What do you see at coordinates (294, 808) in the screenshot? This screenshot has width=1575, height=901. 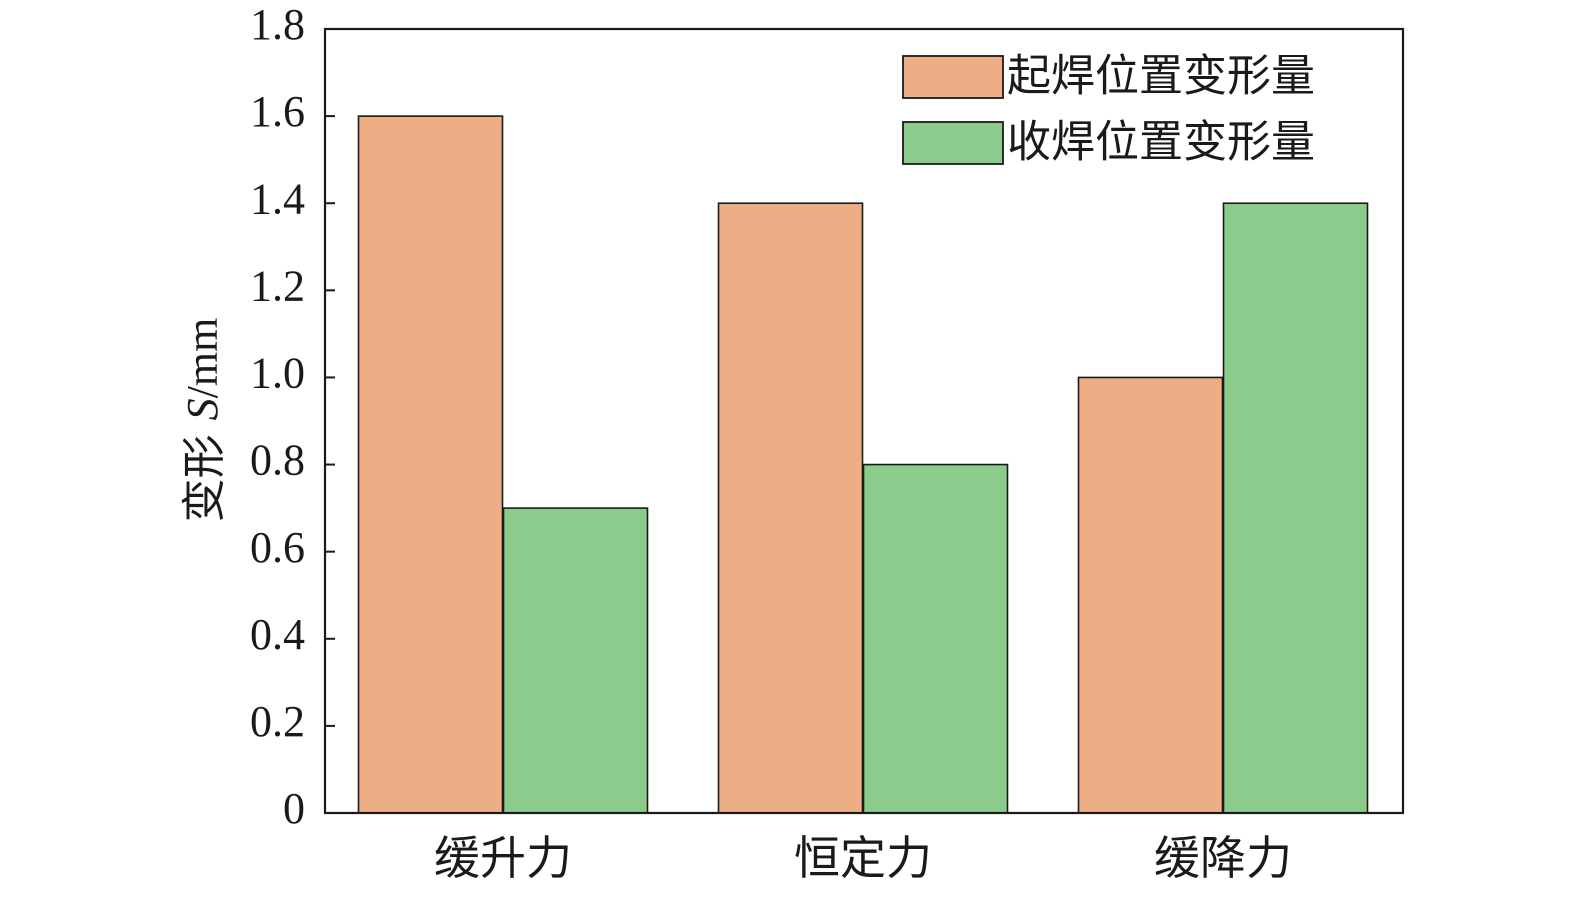 I see `y-tick-label: 0` at bounding box center [294, 808].